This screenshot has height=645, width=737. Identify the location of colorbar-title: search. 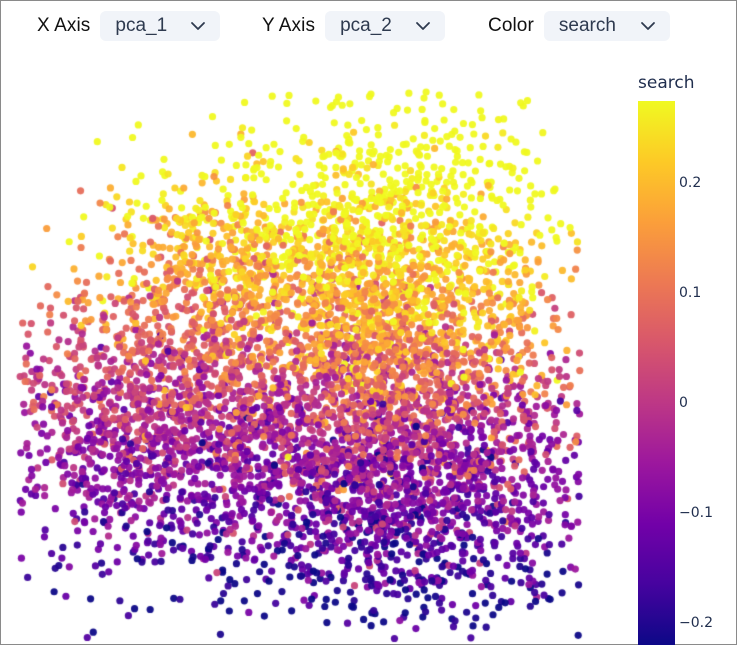
(666, 83).